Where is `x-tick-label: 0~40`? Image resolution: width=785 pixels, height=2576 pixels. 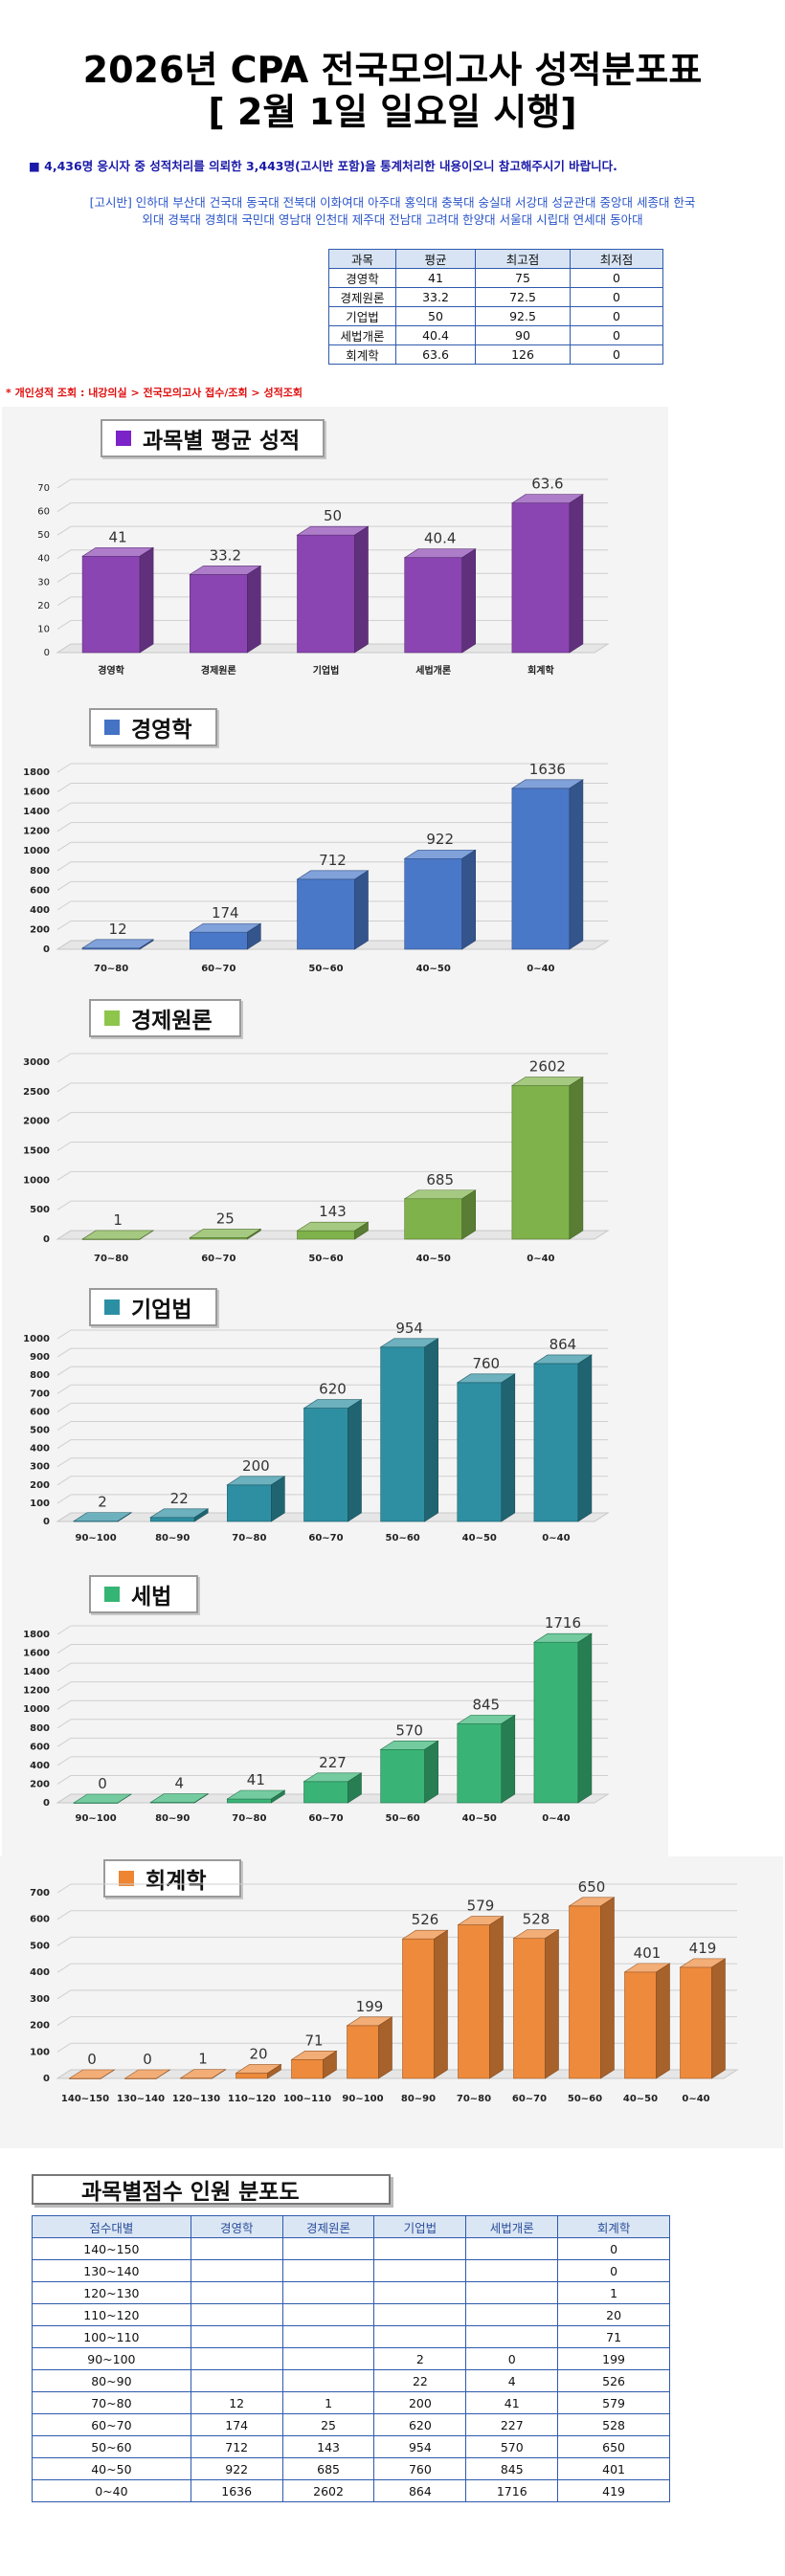
x-tick-label: 0~40 is located at coordinates (540, 1259).